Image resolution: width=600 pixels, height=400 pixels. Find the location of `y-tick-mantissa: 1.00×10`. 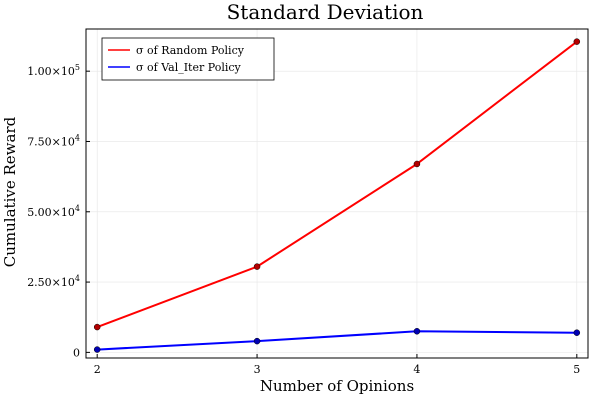

y-tick-mantissa: 1.00×10 is located at coordinates (51, 71).